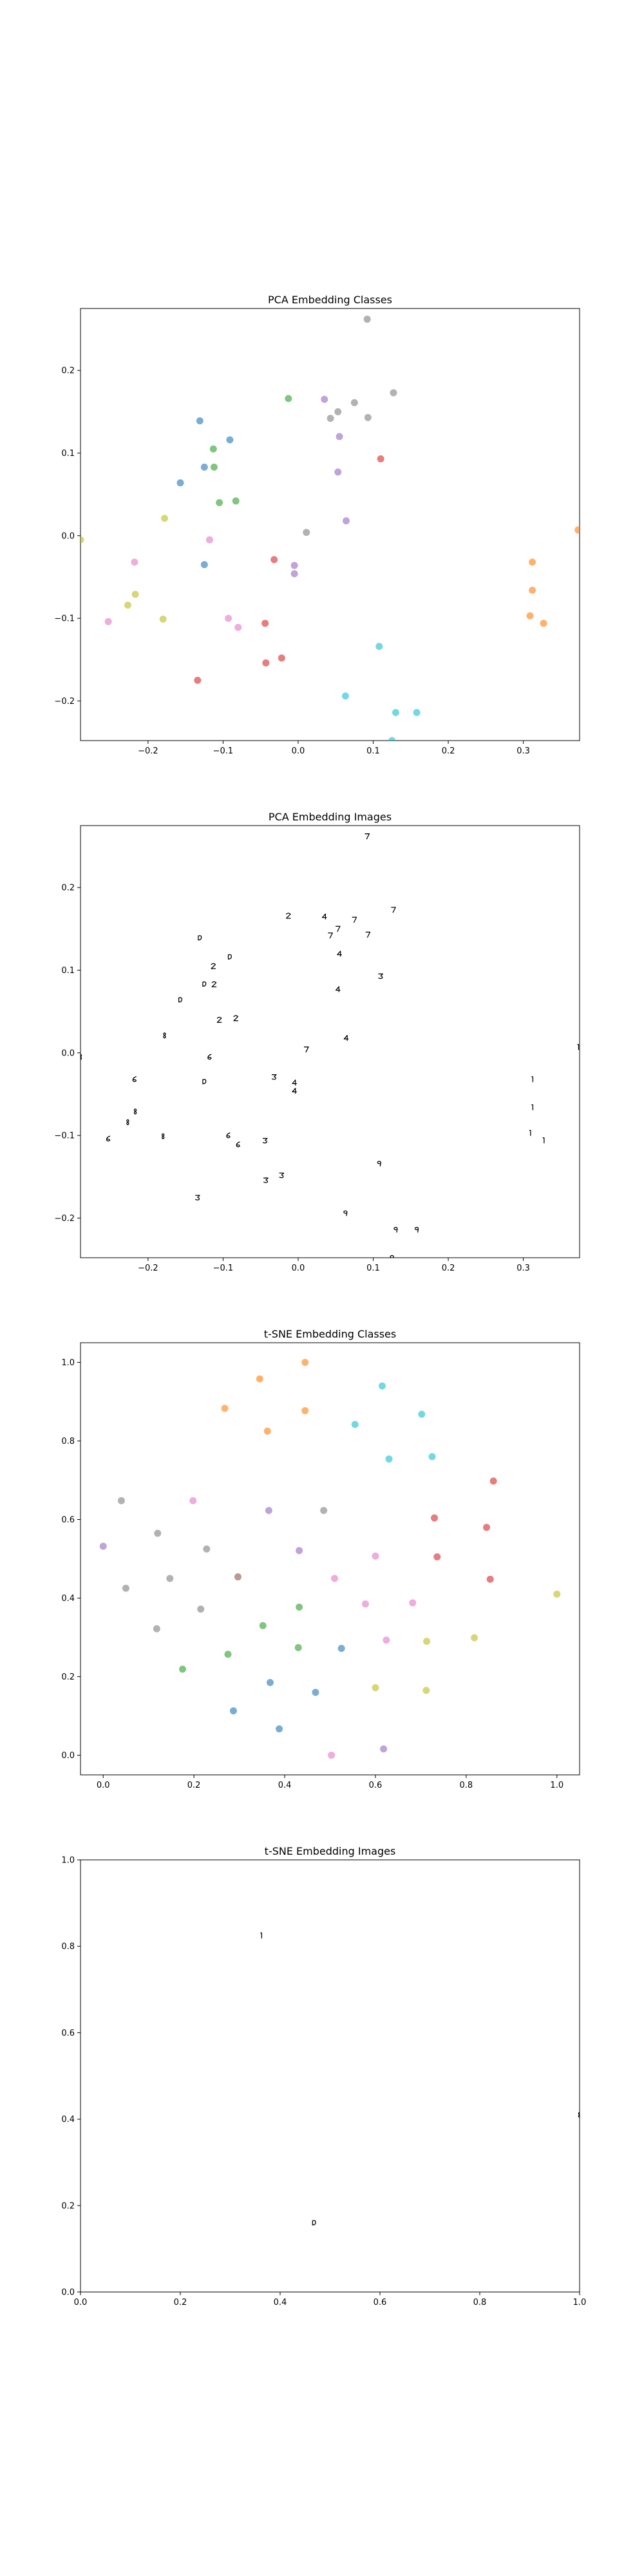 This screenshot has height=2576, width=644. Describe the element at coordinates (330, 1334) in the screenshot. I see `chart-title: t-SNE Embedding Classes` at that location.